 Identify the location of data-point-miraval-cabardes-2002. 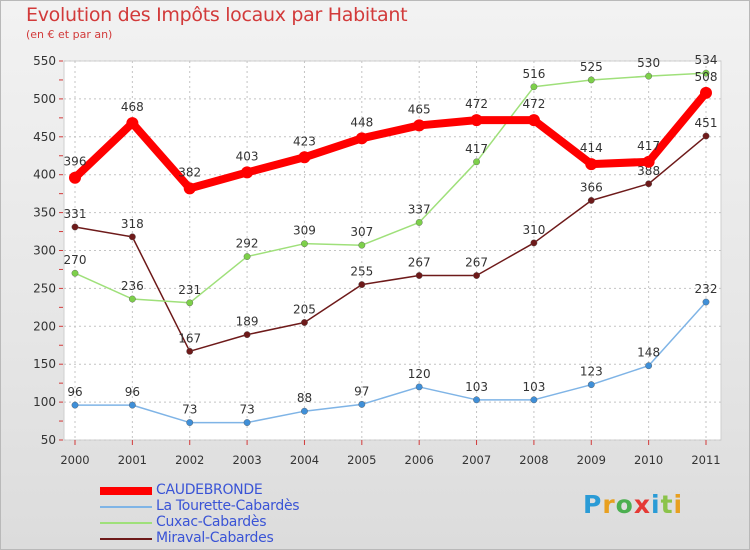
(190, 351).